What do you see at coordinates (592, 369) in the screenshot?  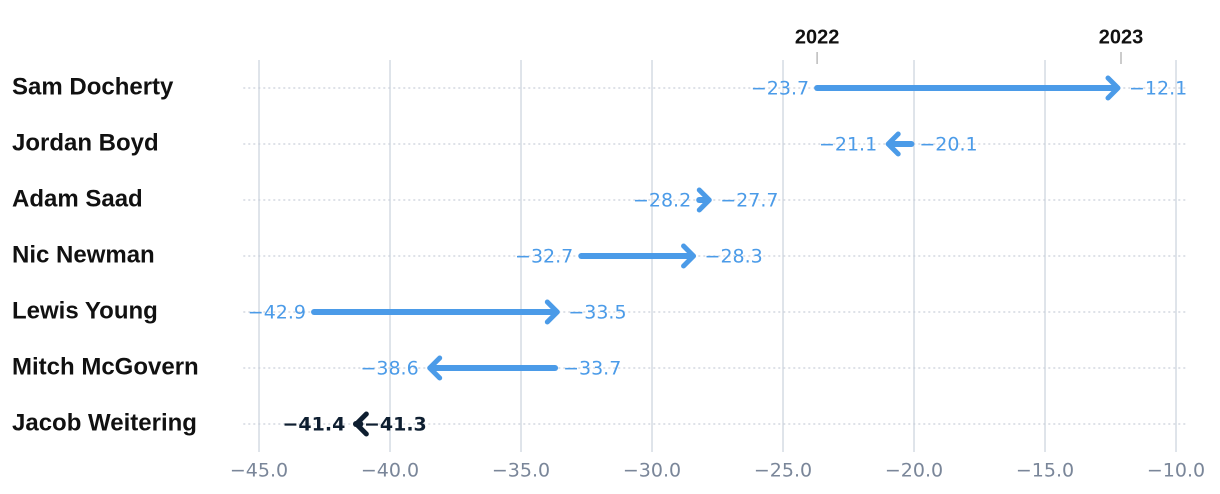 I see `value-label: −33.7` at bounding box center [592, 369].